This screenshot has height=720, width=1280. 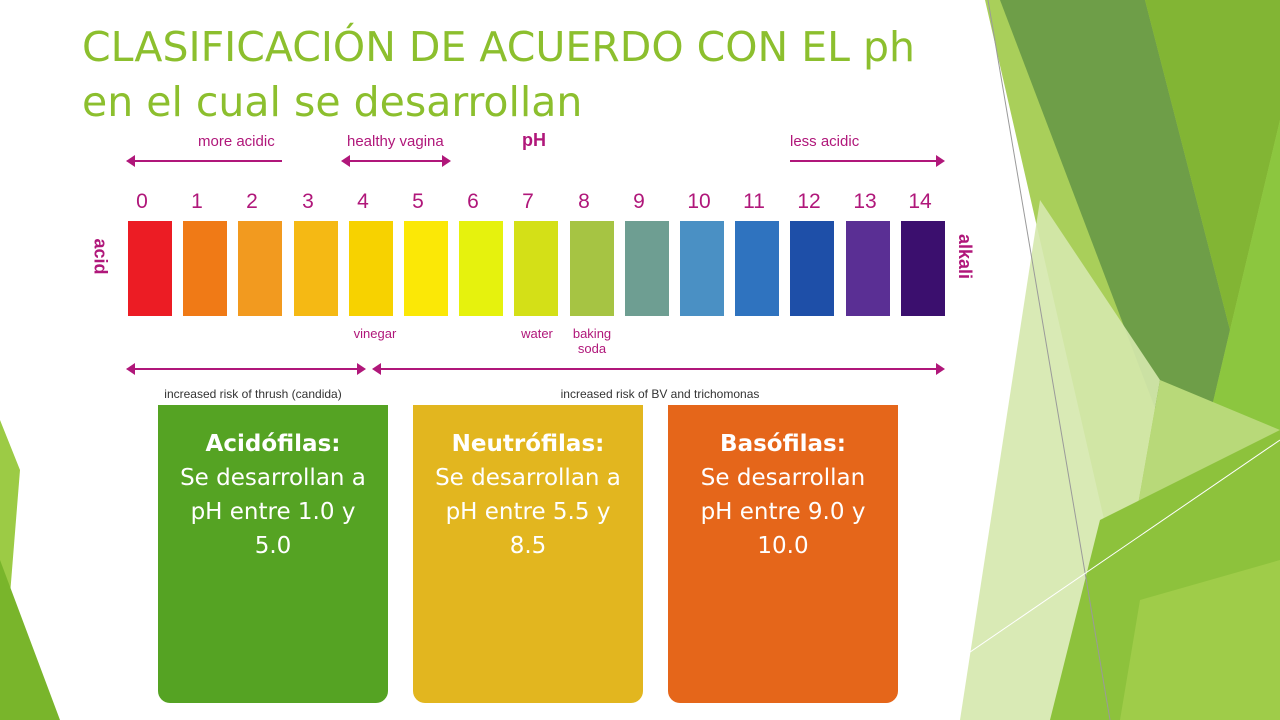 What do you see at coordinates (197, 201) in the screenshot?
I see `ph-number-1: 1` at bounding box center [197, 201].